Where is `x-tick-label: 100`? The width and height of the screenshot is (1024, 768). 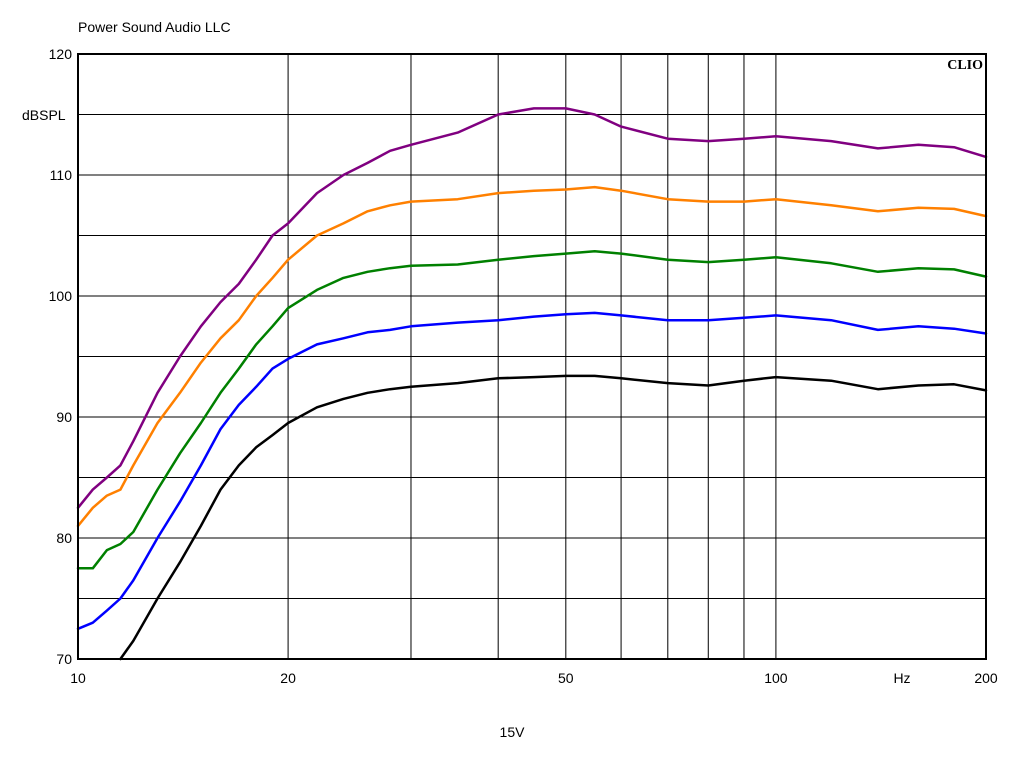 x-tick-label: 100 is located at coordinates (776, 678).